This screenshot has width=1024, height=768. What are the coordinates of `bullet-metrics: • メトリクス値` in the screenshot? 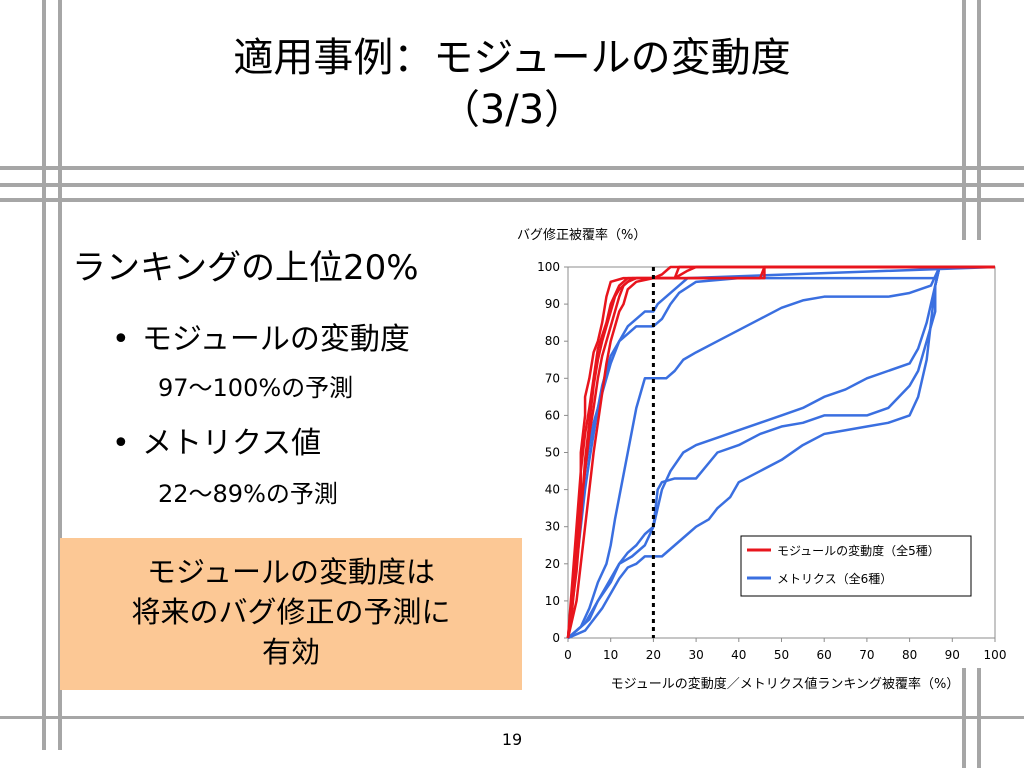 It's located at (216, 440).